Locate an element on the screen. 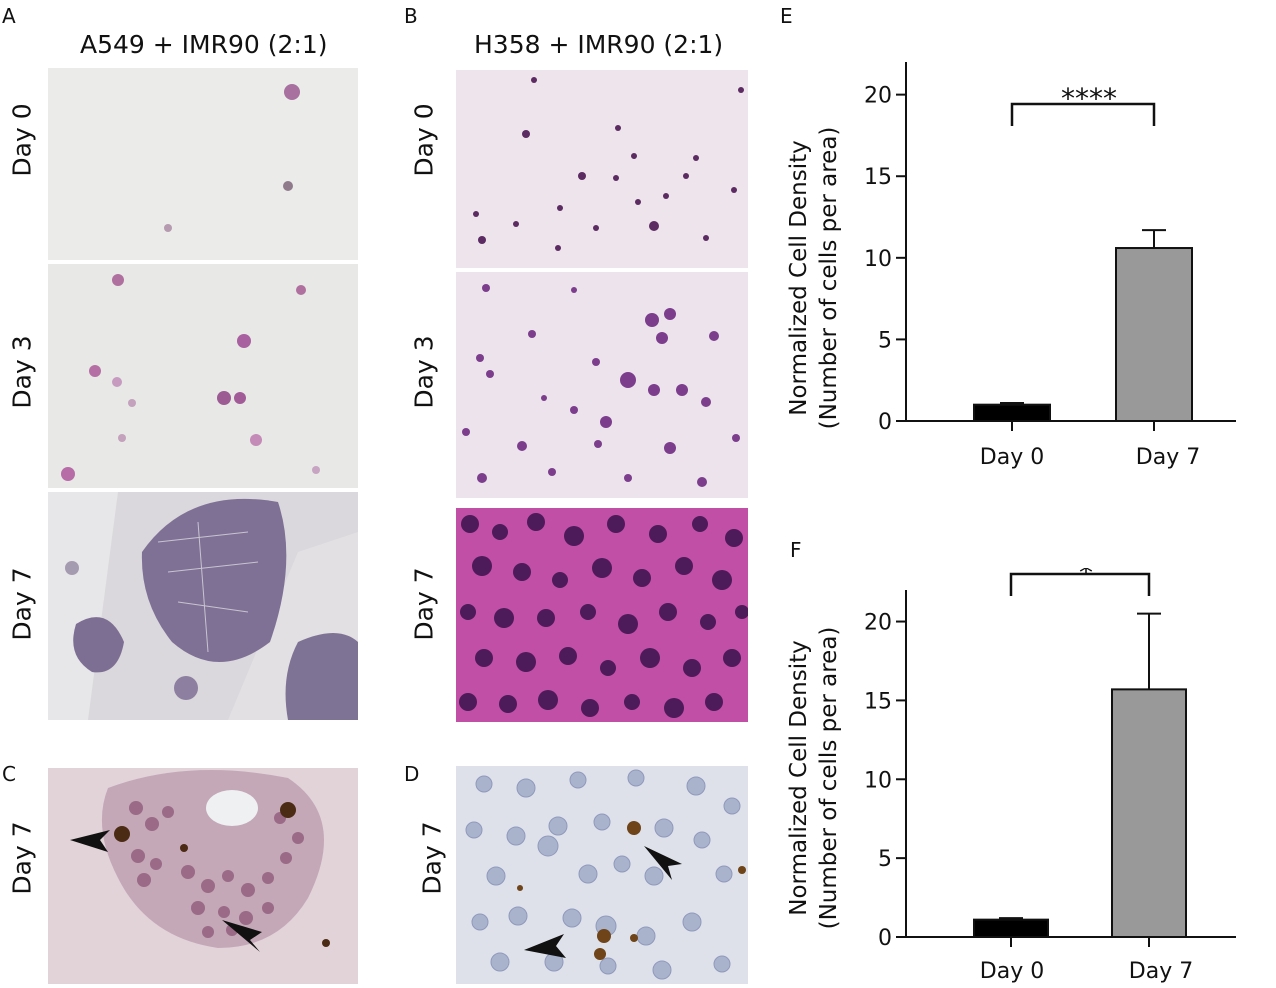 Image resolution: width=1276 pixels, height=988 pixels. panel-letter-f: F is located at coordinates (796, 550).